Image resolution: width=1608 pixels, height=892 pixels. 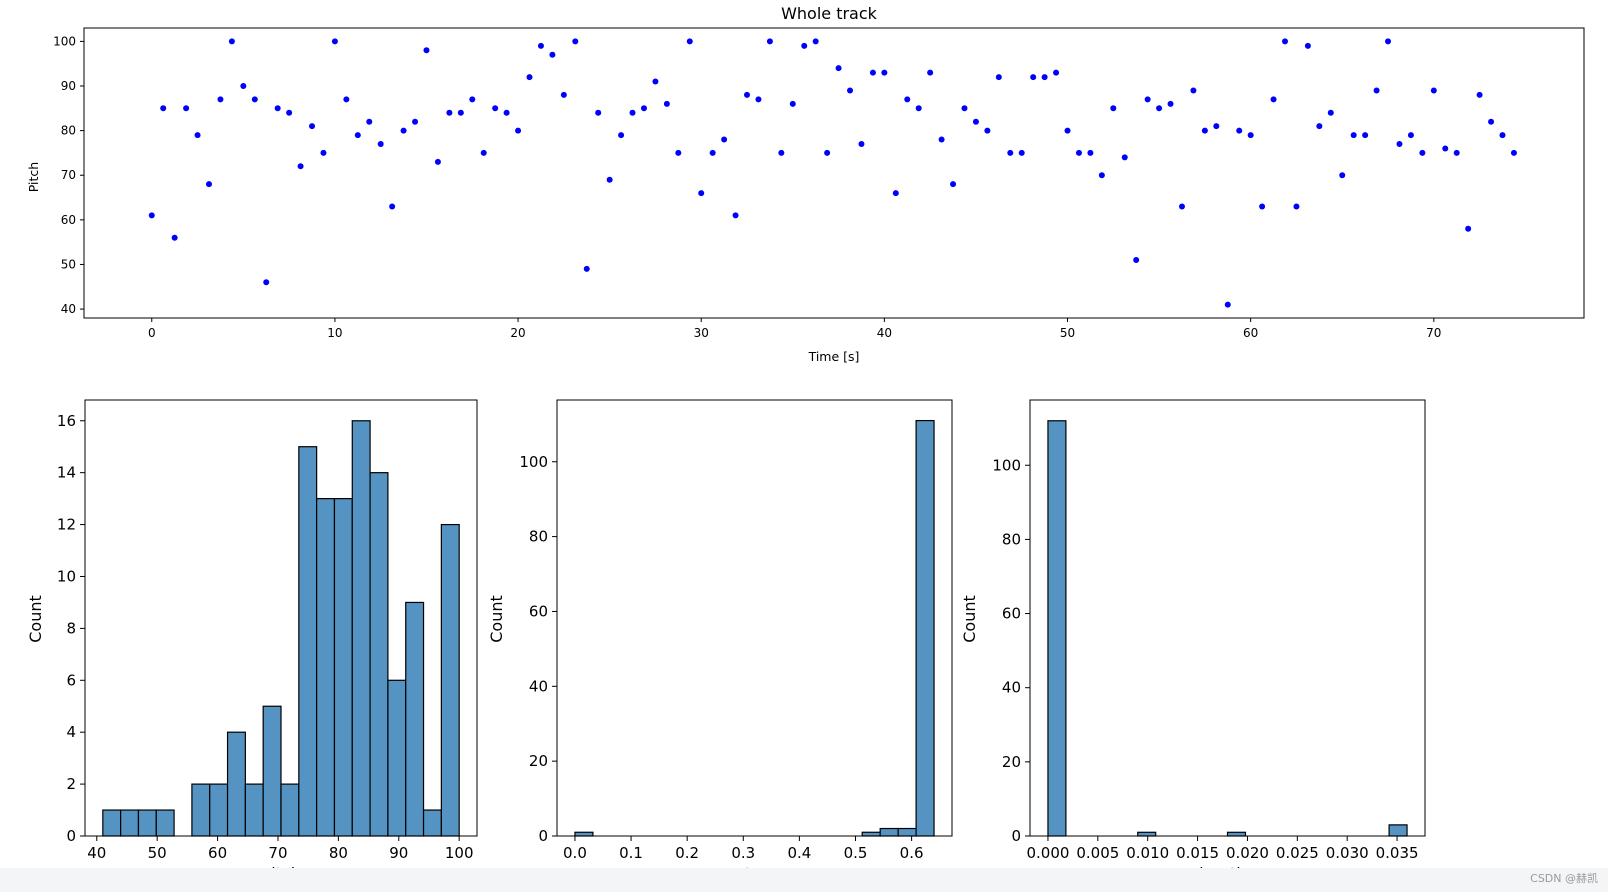 I want to click on pitch-xtick-label: 80, so click(x=338, y=853).